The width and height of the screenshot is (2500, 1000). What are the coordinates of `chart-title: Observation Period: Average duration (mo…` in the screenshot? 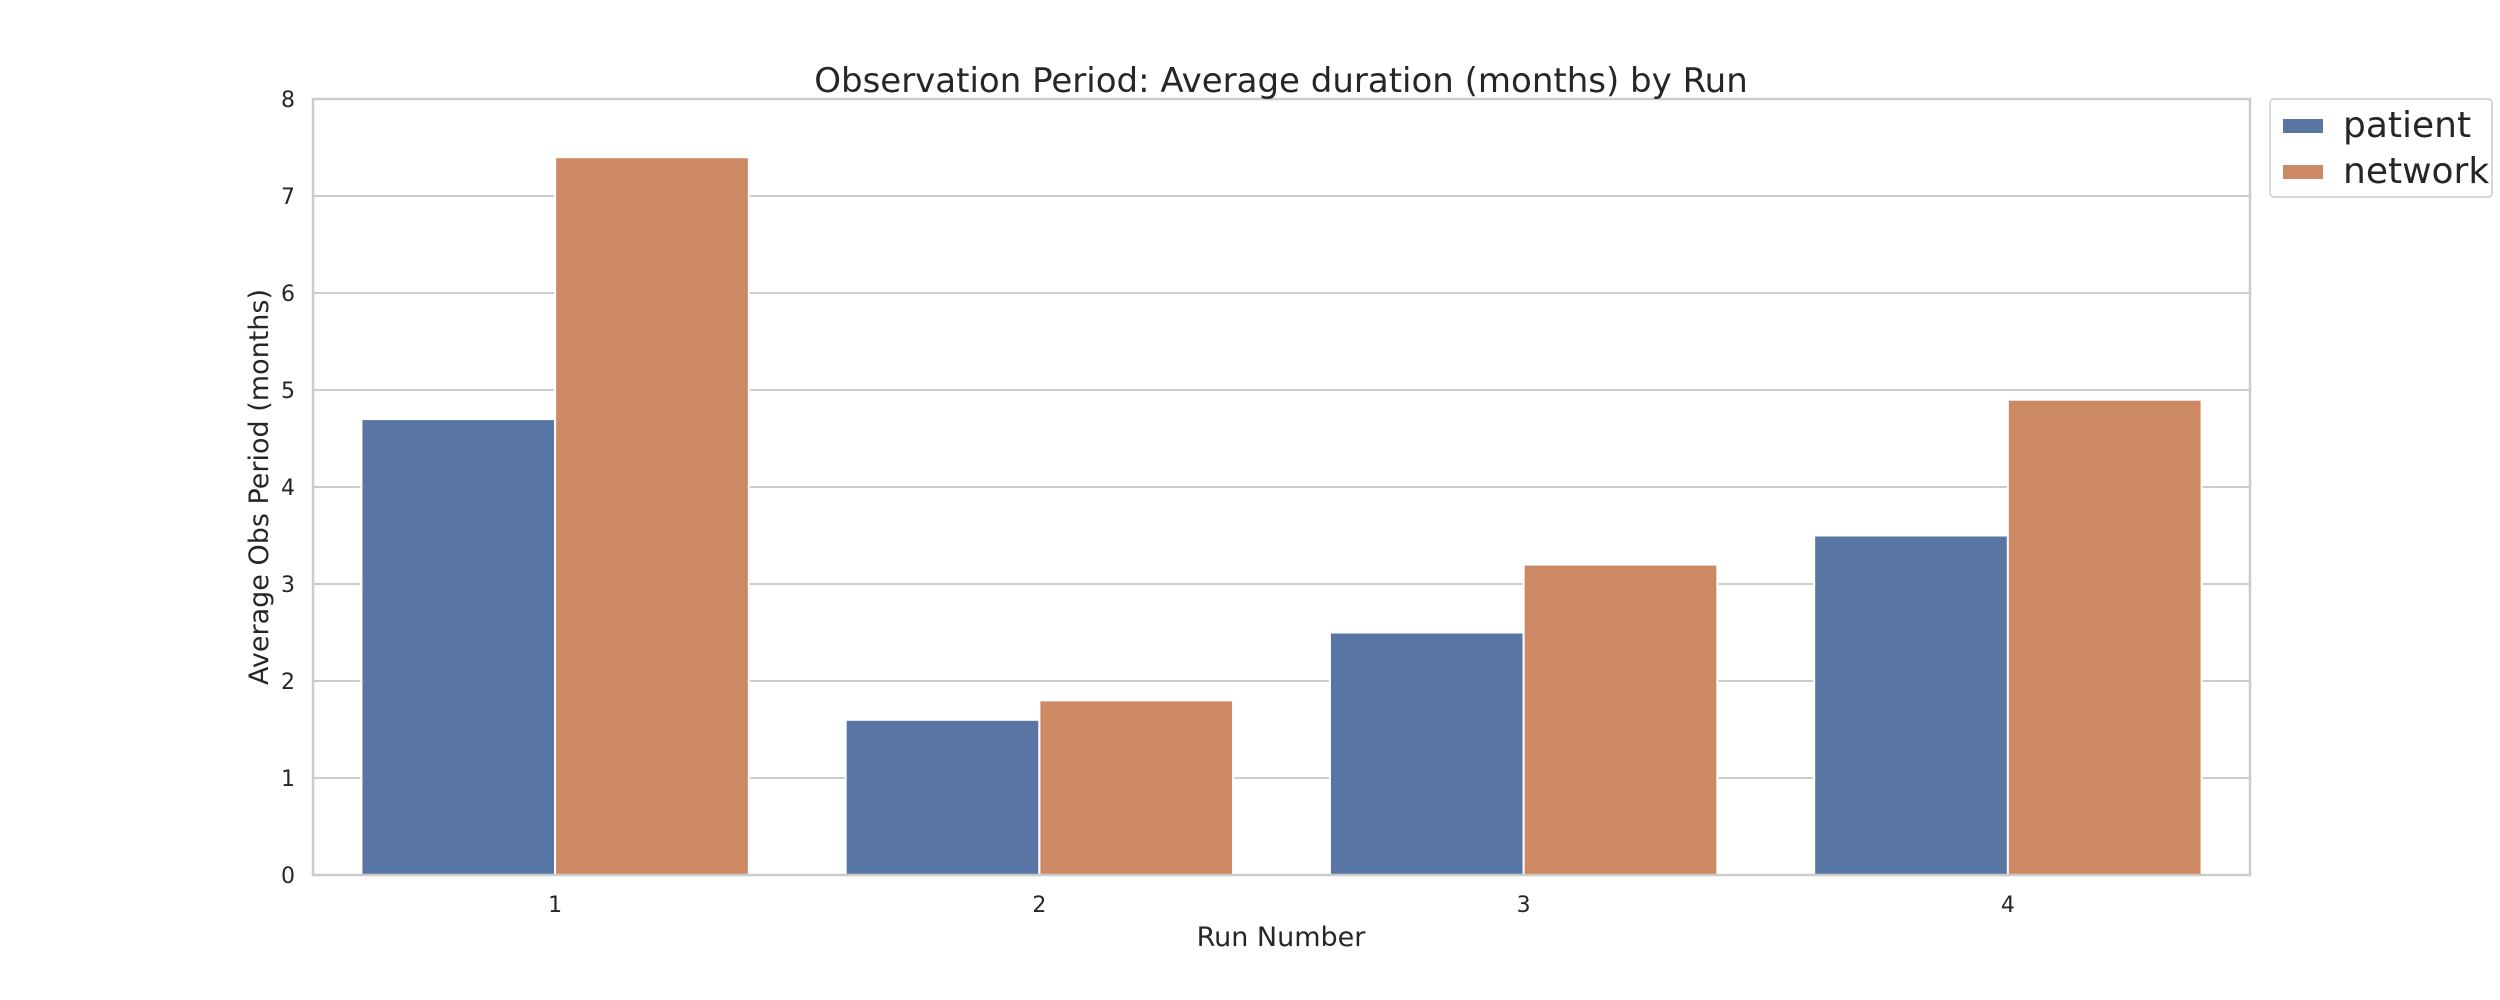 It's located at (1281, 81).